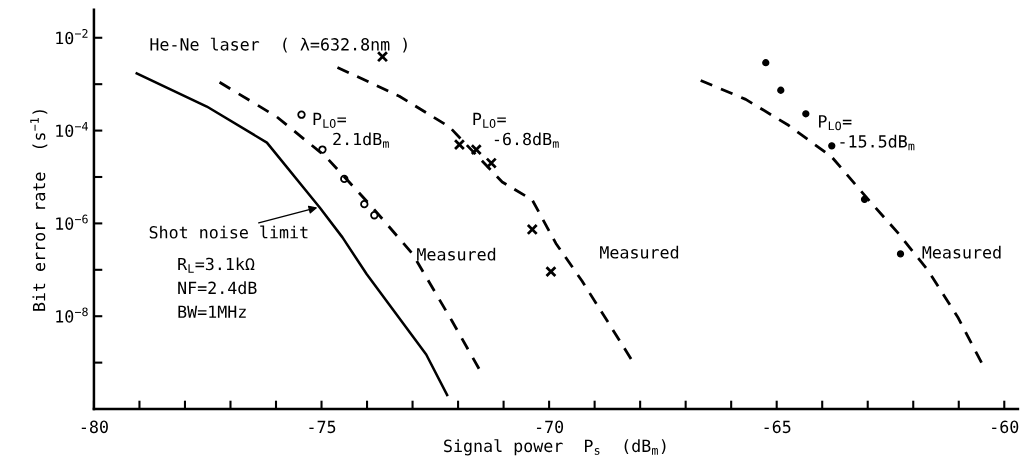 The image size is (1021, 468). Describe the element at coordinates (39, 210) in the screenshot. I see `y-axis-title: Bit error rate (s$^{−1}$)` at that location.